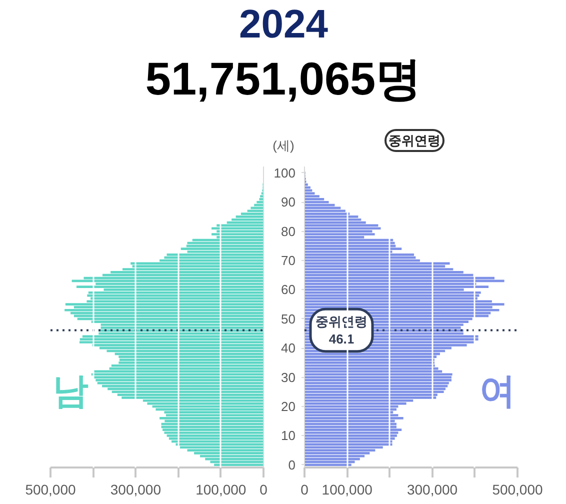 The width and height of the screenshot is (566, 504). What do you see at coordinates (288, 260) in the screenshot?
I see `y-tick-label: 70` at bounding box center [288, 260].